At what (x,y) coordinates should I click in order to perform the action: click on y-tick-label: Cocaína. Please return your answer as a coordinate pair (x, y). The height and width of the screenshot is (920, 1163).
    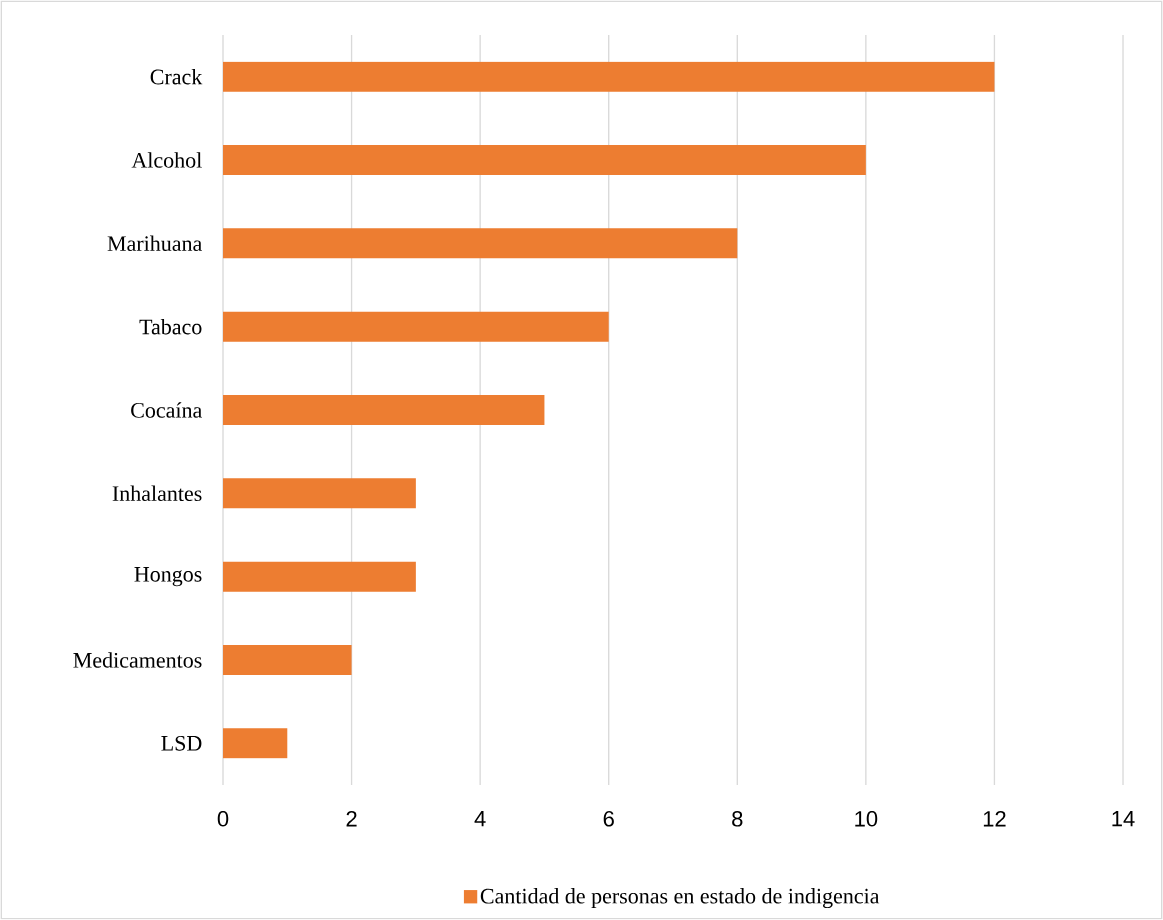
    Looking at the image, I should click on (167, 410).